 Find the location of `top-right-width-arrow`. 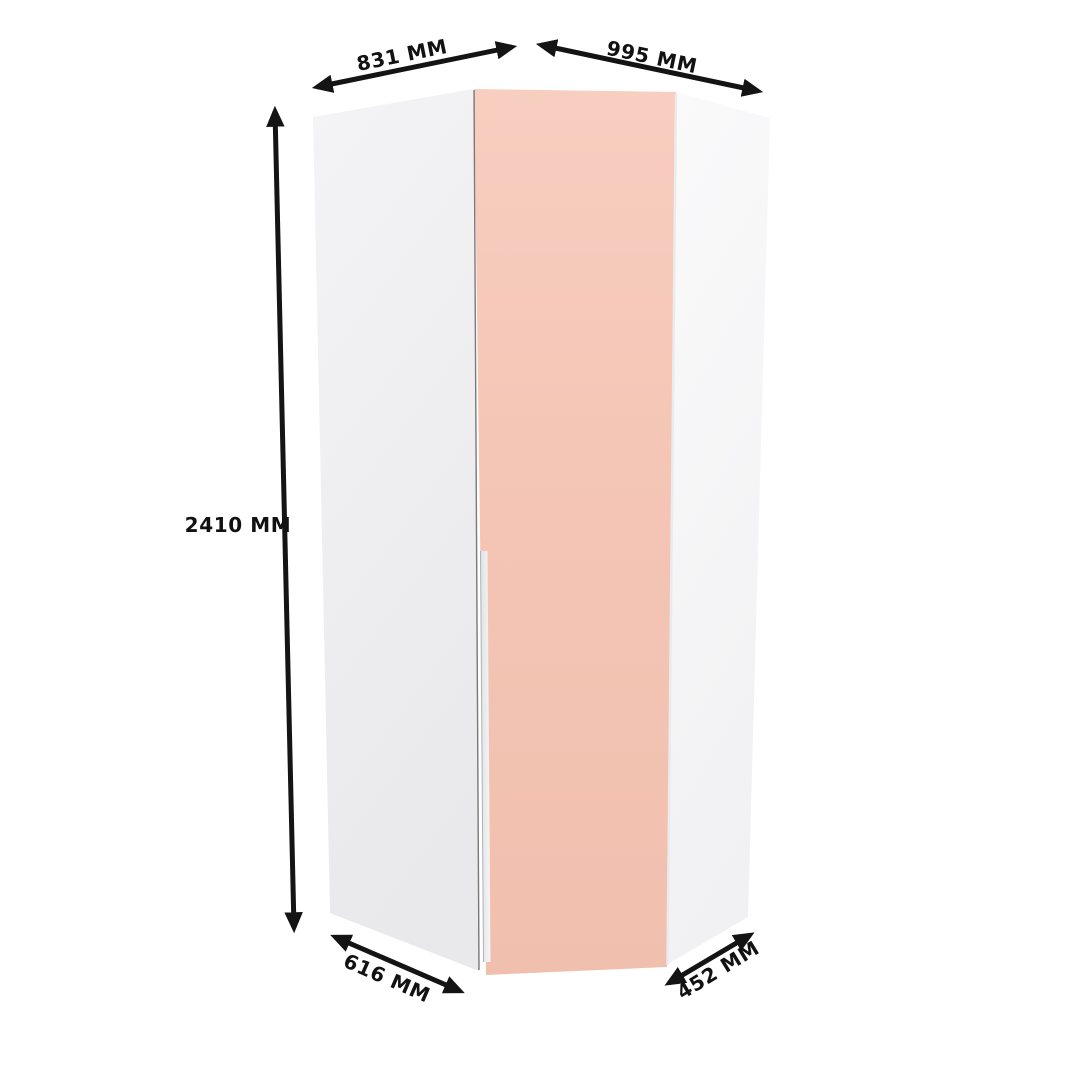

top-right-width-arrow is located at coordinates (649, 68).